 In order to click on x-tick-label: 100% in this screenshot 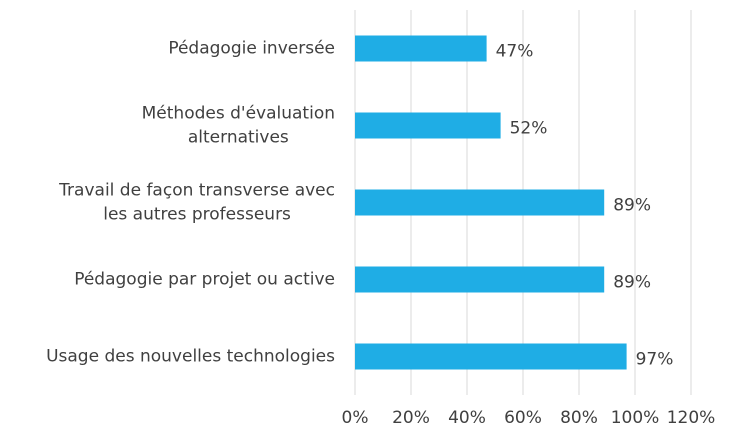, I will do `click(635, 418)`.